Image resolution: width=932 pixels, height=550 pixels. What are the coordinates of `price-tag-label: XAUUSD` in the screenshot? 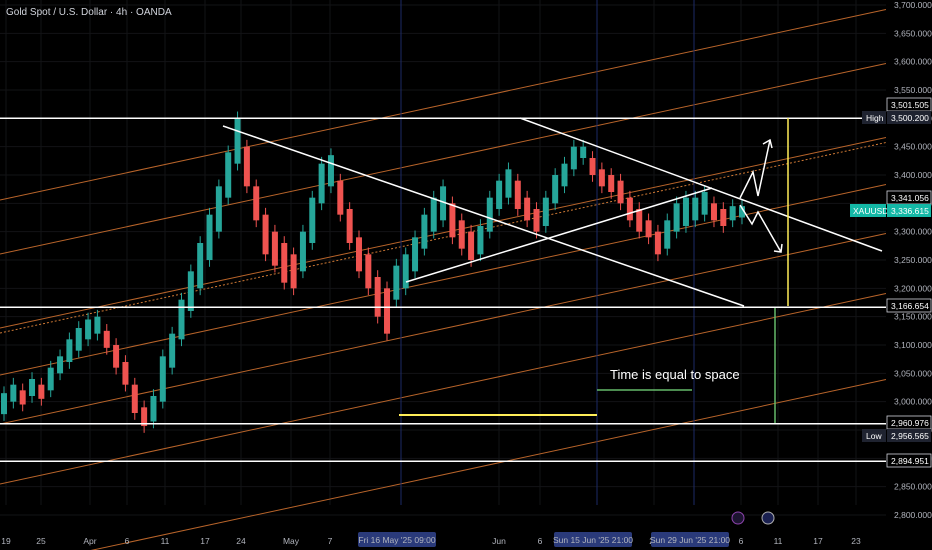 It's located at (870, 211).